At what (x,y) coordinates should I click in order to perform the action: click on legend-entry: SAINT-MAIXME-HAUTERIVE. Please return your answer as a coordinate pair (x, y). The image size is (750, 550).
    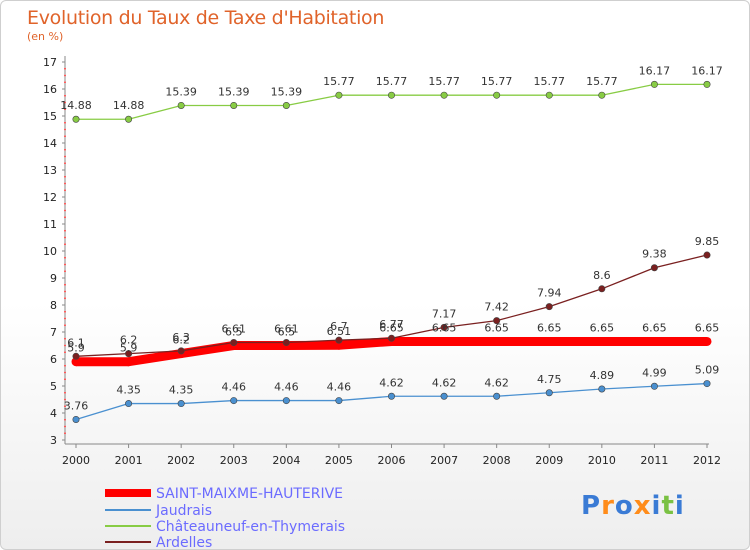
    Looking at the image, I should click on (249, 494).